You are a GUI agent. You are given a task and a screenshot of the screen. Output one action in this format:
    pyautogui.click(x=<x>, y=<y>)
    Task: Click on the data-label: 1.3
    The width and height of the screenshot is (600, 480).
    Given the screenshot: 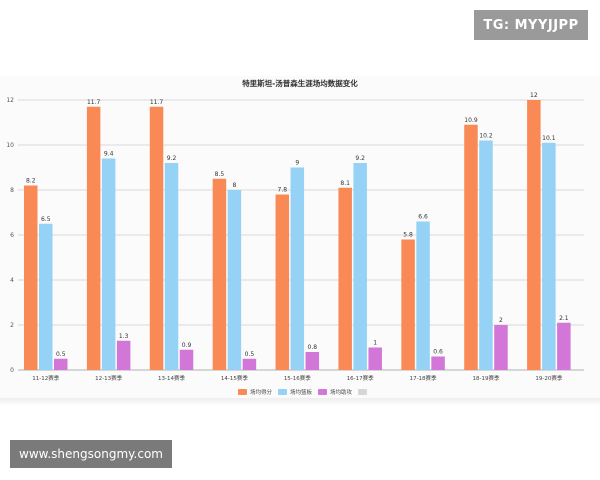 What is the action you would take?
    pyautogui.click(x=124, y=336)
    